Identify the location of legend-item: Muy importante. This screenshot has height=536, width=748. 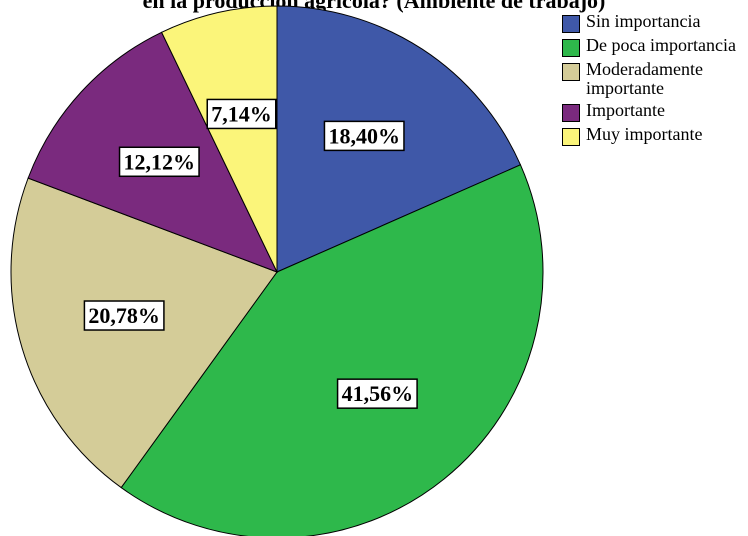
(655, 135).